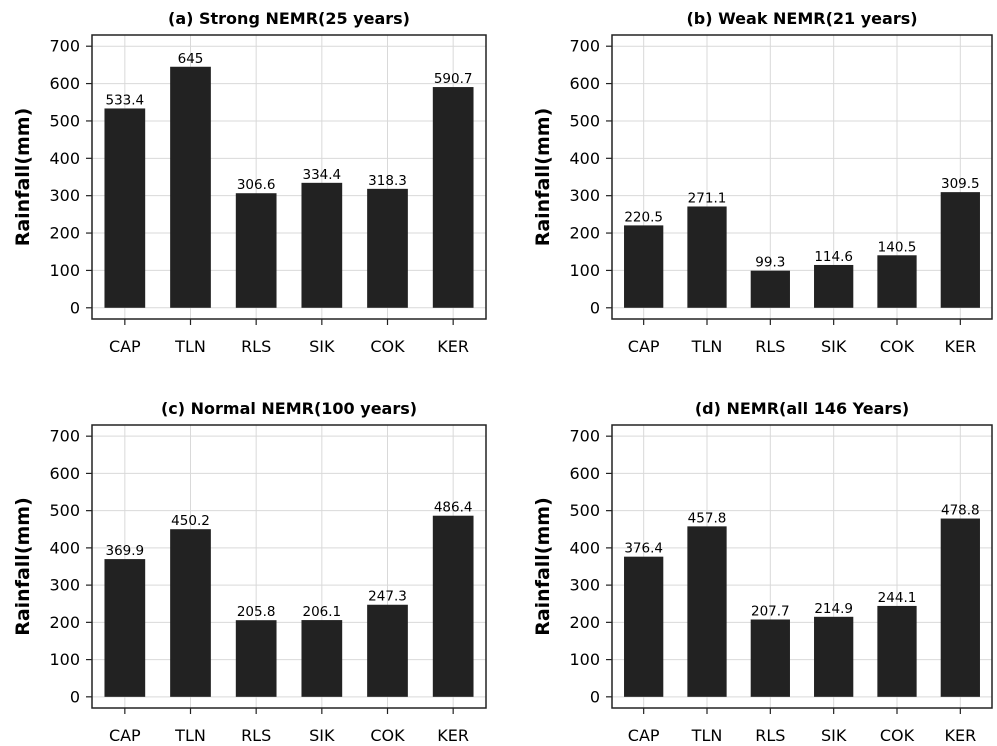 Image resolution: width=997 pixels, height=746 pixels. Describe the element at coordinates (387, 181) in the screenshot. I see `data-label: 318.3` at that location.